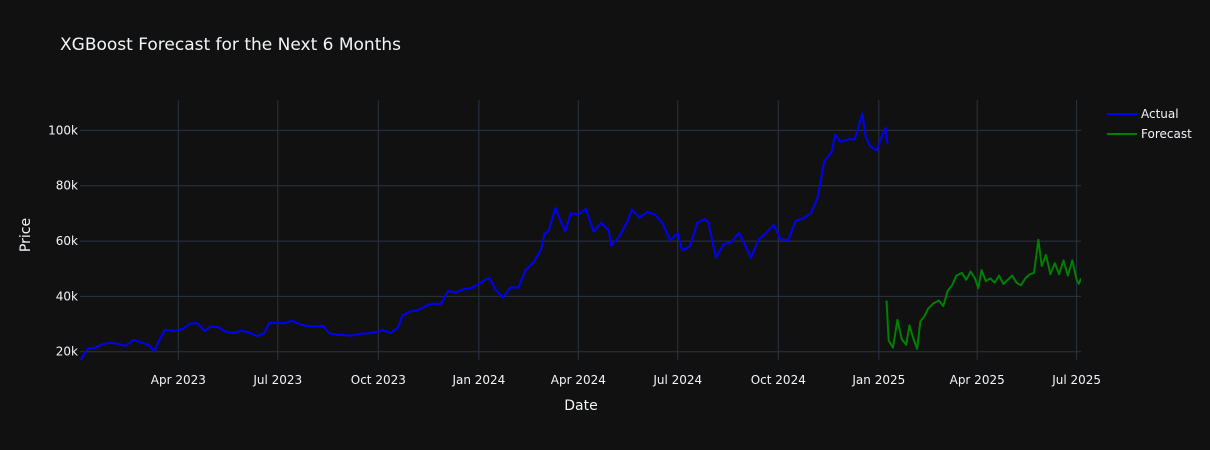 The image size is (1210, 450). Describe the element at coordinates (478, 380) in the screenshot. I see `x-tick-label: Jan 2024` at that location.